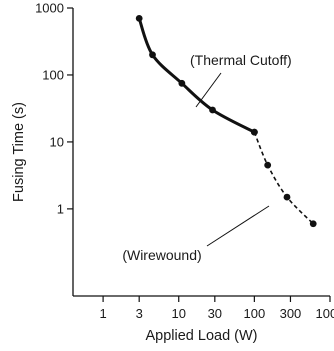 This screenshot has width=334, height=351. I want to click on x-tick-label: 3, so click(139, 313).